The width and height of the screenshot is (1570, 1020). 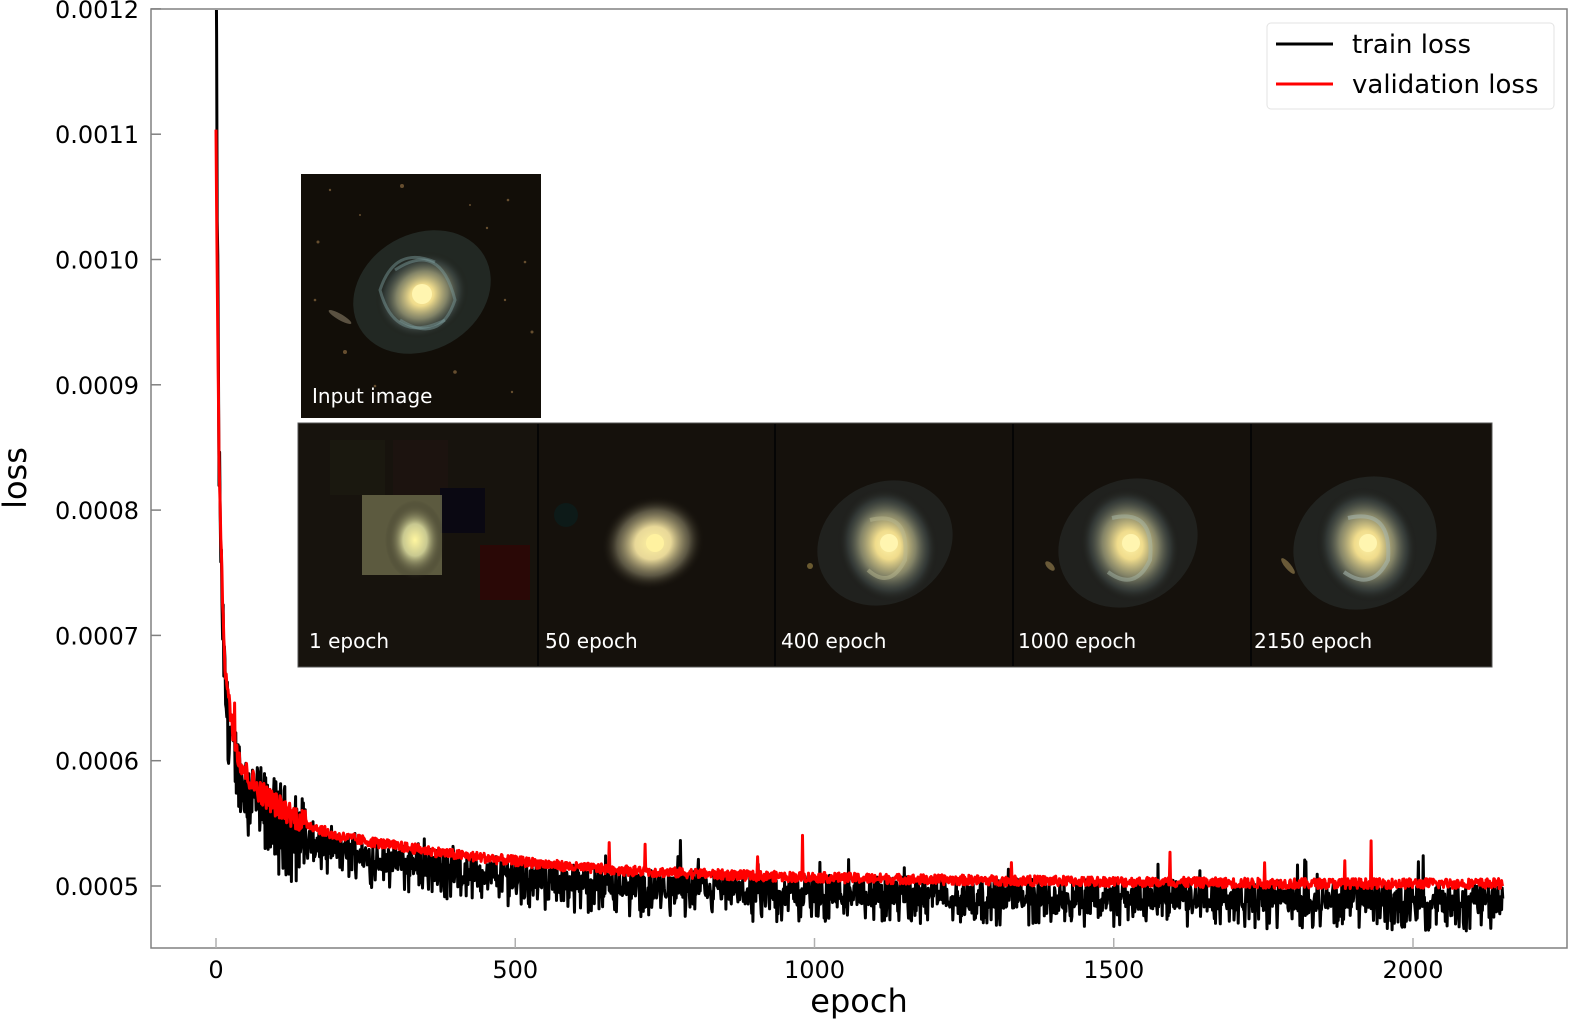 I want to click on reconstruction-400-epoch: 400 epoch, so click(x=894, y=545).